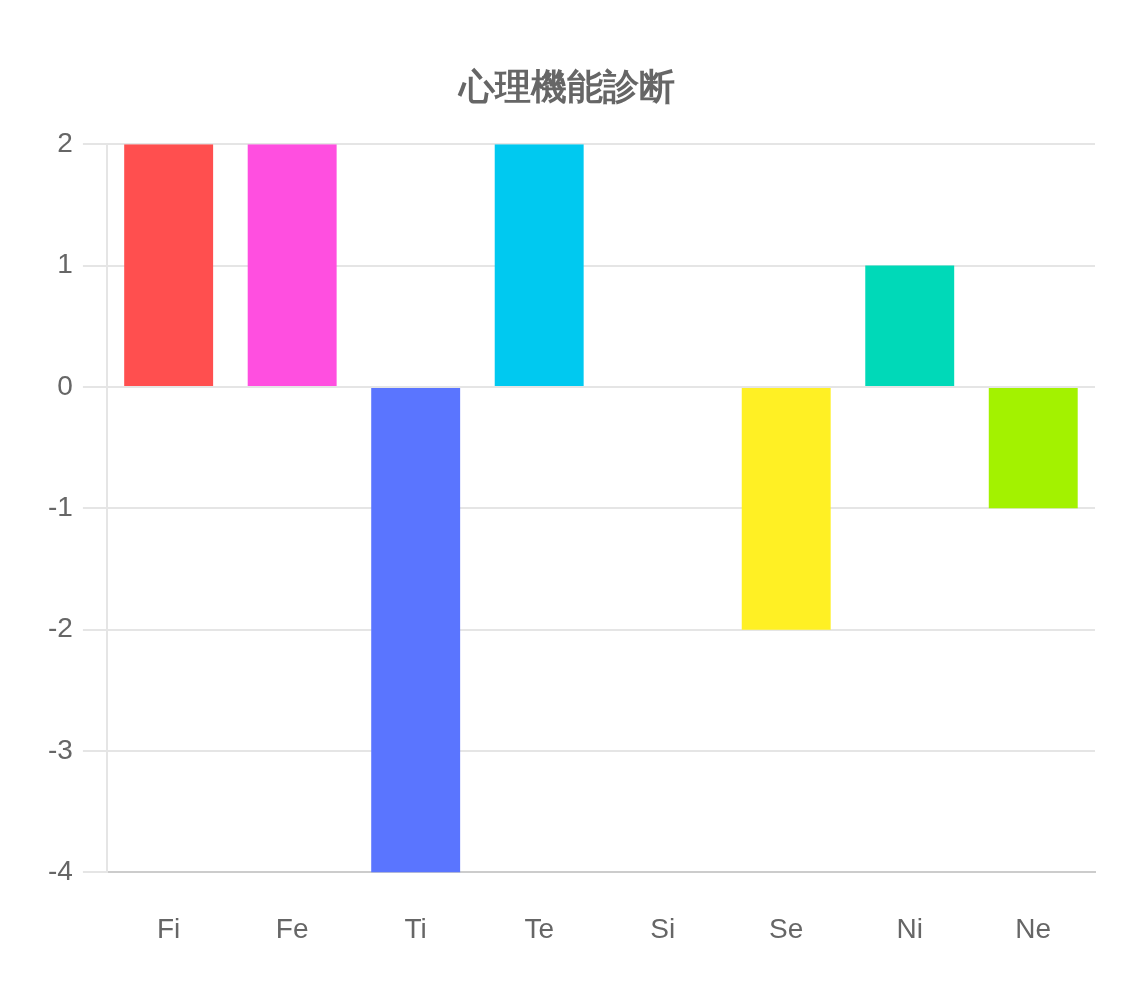 The width and height of the screenshot is (1125, 990). Describe the element at coordinates (415, 928) in the screenshot. I see `x-tick-label: Ti` at that location.